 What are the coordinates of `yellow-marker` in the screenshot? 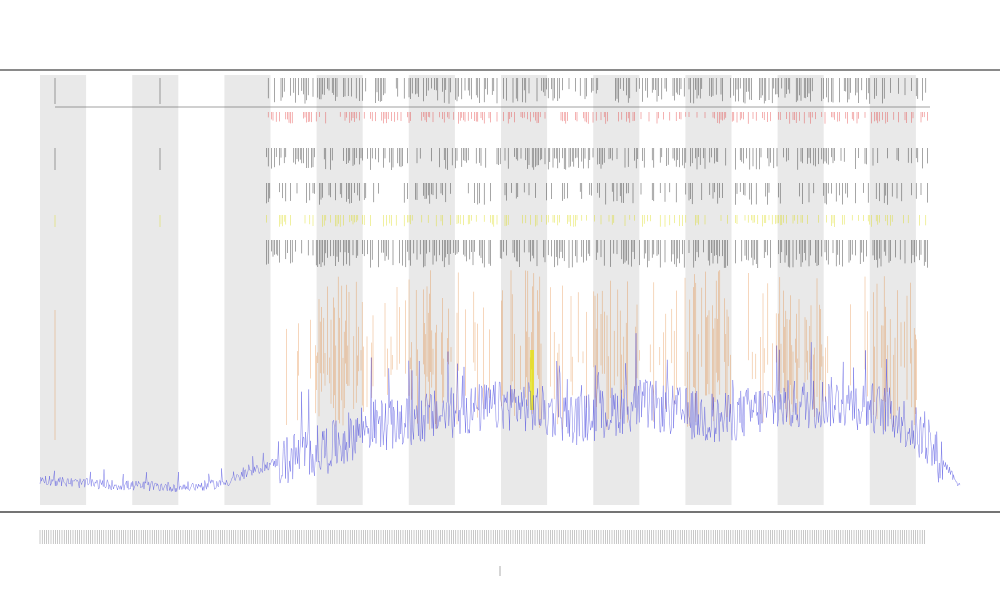 It's located at (532, 380).